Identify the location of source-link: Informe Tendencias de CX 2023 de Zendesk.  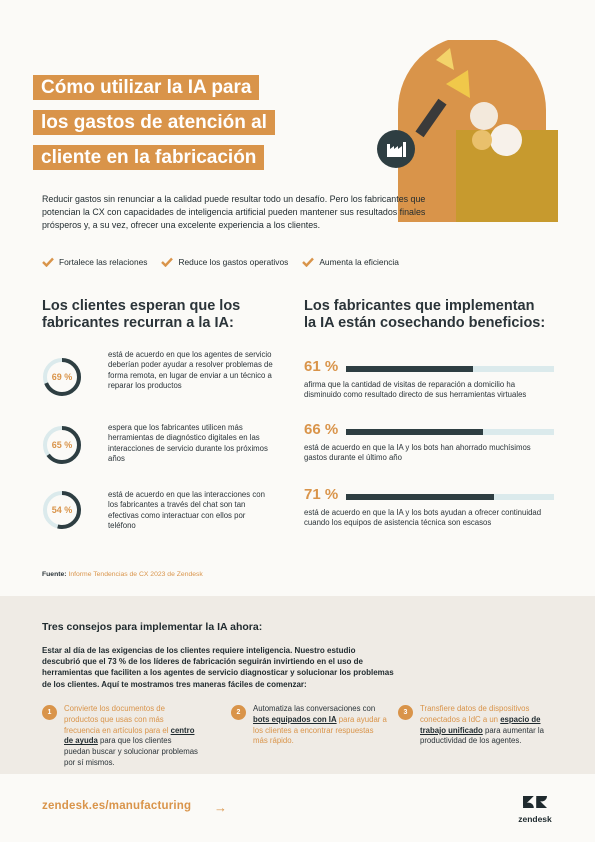
(135, 574).